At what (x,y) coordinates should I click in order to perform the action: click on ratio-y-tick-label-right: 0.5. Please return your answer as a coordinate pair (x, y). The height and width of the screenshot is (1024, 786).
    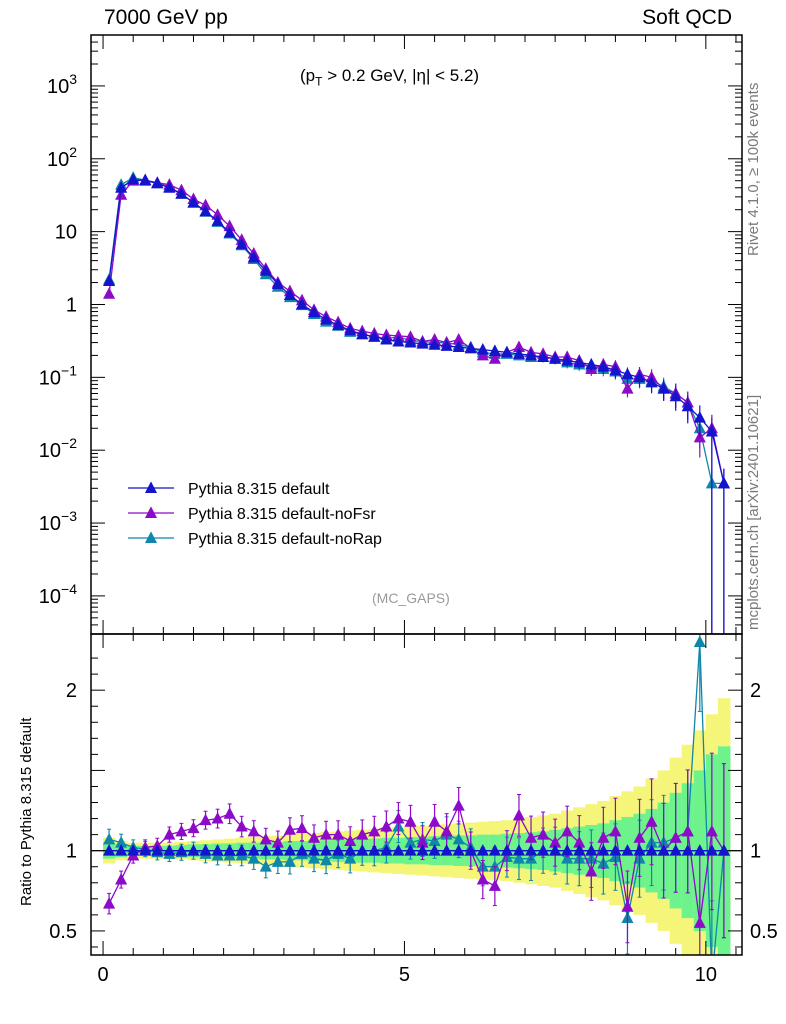
    Looking at the image, I should click on (764, 932).